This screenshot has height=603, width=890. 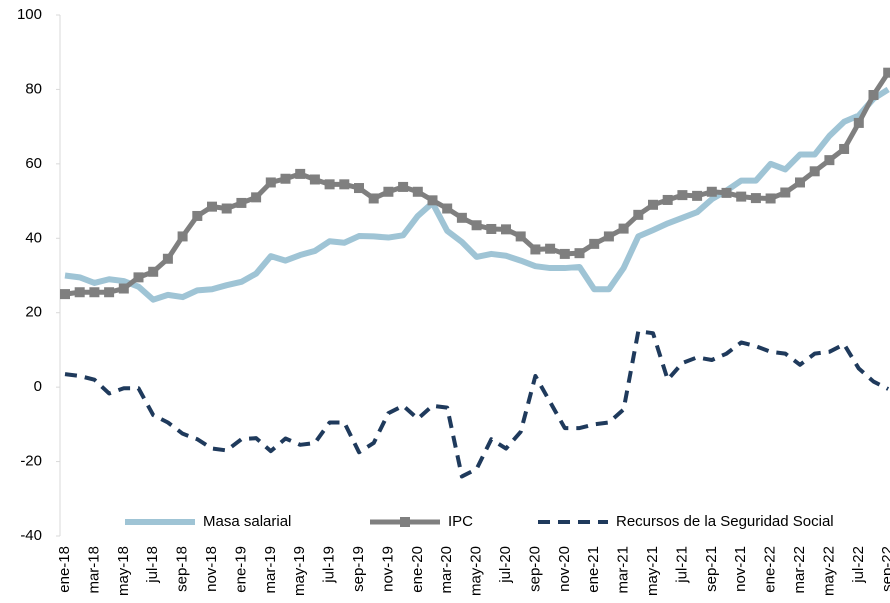 What do you see at coordinates (38, 386) in the screenshot?
I see `y-tick-label: 0` at bounding box center [38, 386].